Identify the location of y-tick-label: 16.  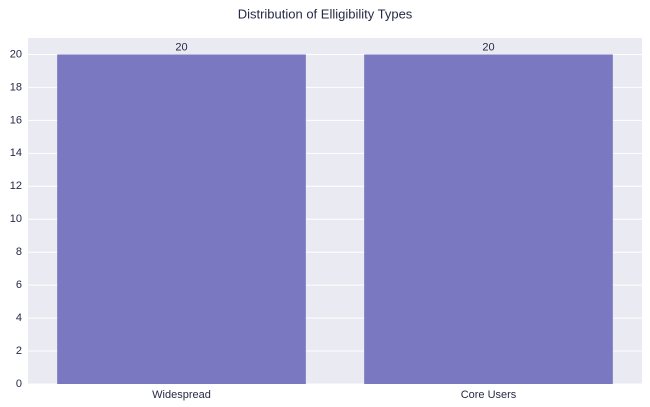
(16, 120).